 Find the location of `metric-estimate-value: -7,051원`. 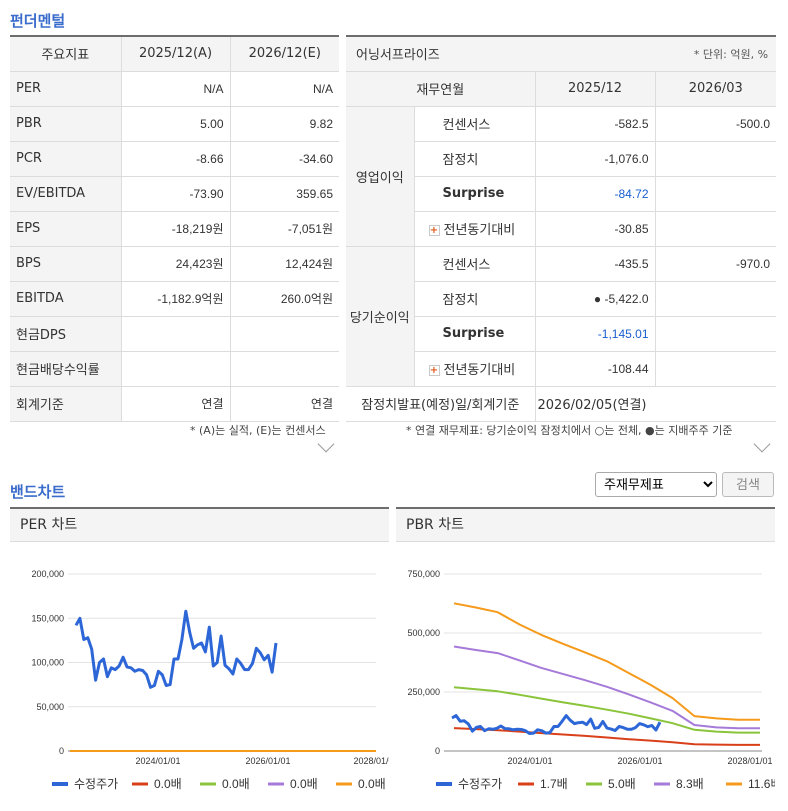

metric-estimate-value: -7,051원 is located at coordinates (284, 229).